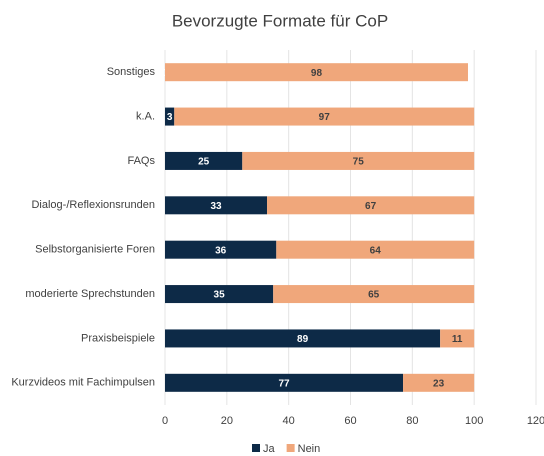  I want to click on data-label: 98, so click(317, 73).